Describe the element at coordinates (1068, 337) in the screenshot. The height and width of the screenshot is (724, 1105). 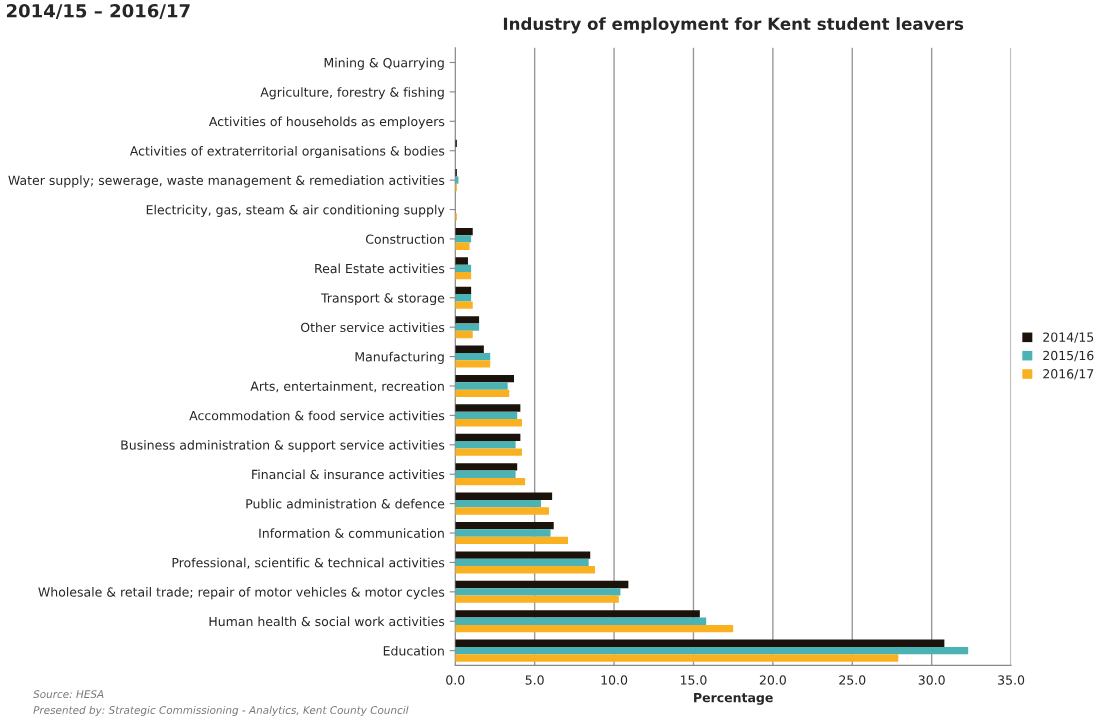
I see `legend-label: 2014/15` at that location.